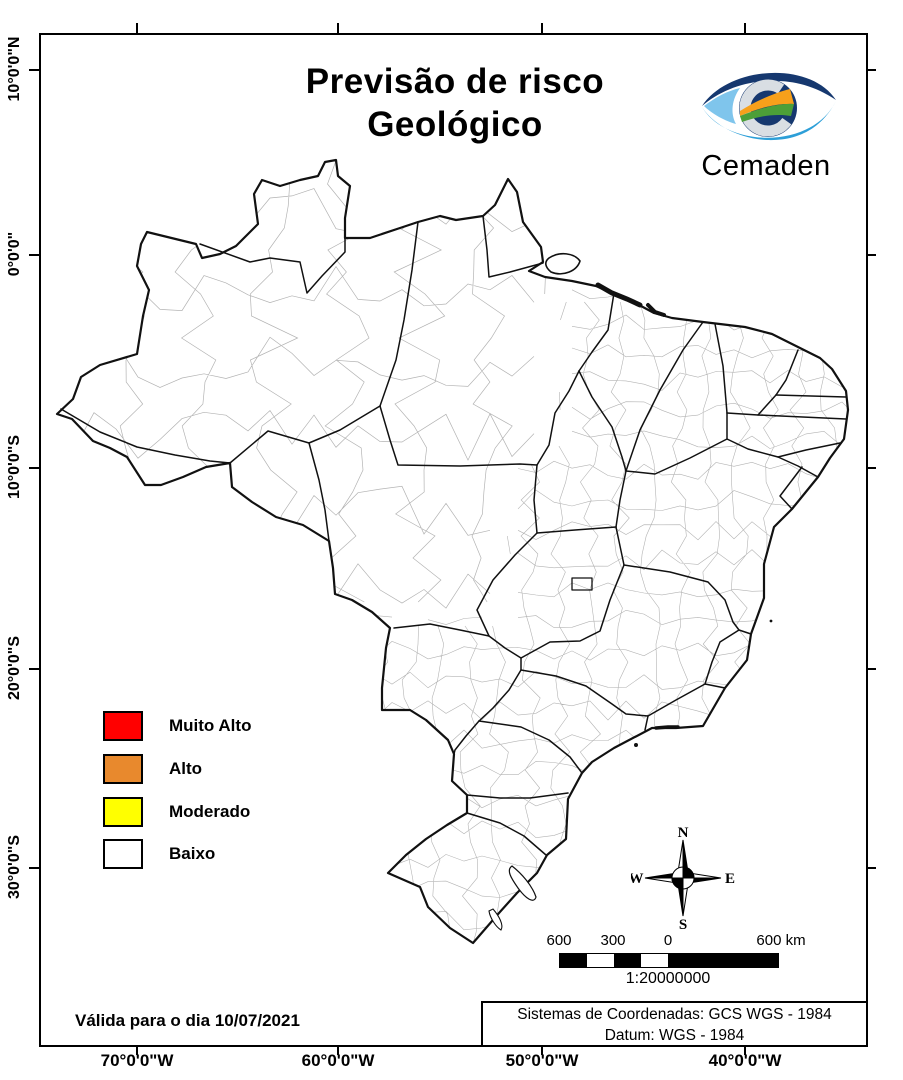 The width and height of the screenshot is (903, 1080). Describe the element at coordinates (123, 854) in the screenshot. I see `legend-swatch-baixo` at that location.